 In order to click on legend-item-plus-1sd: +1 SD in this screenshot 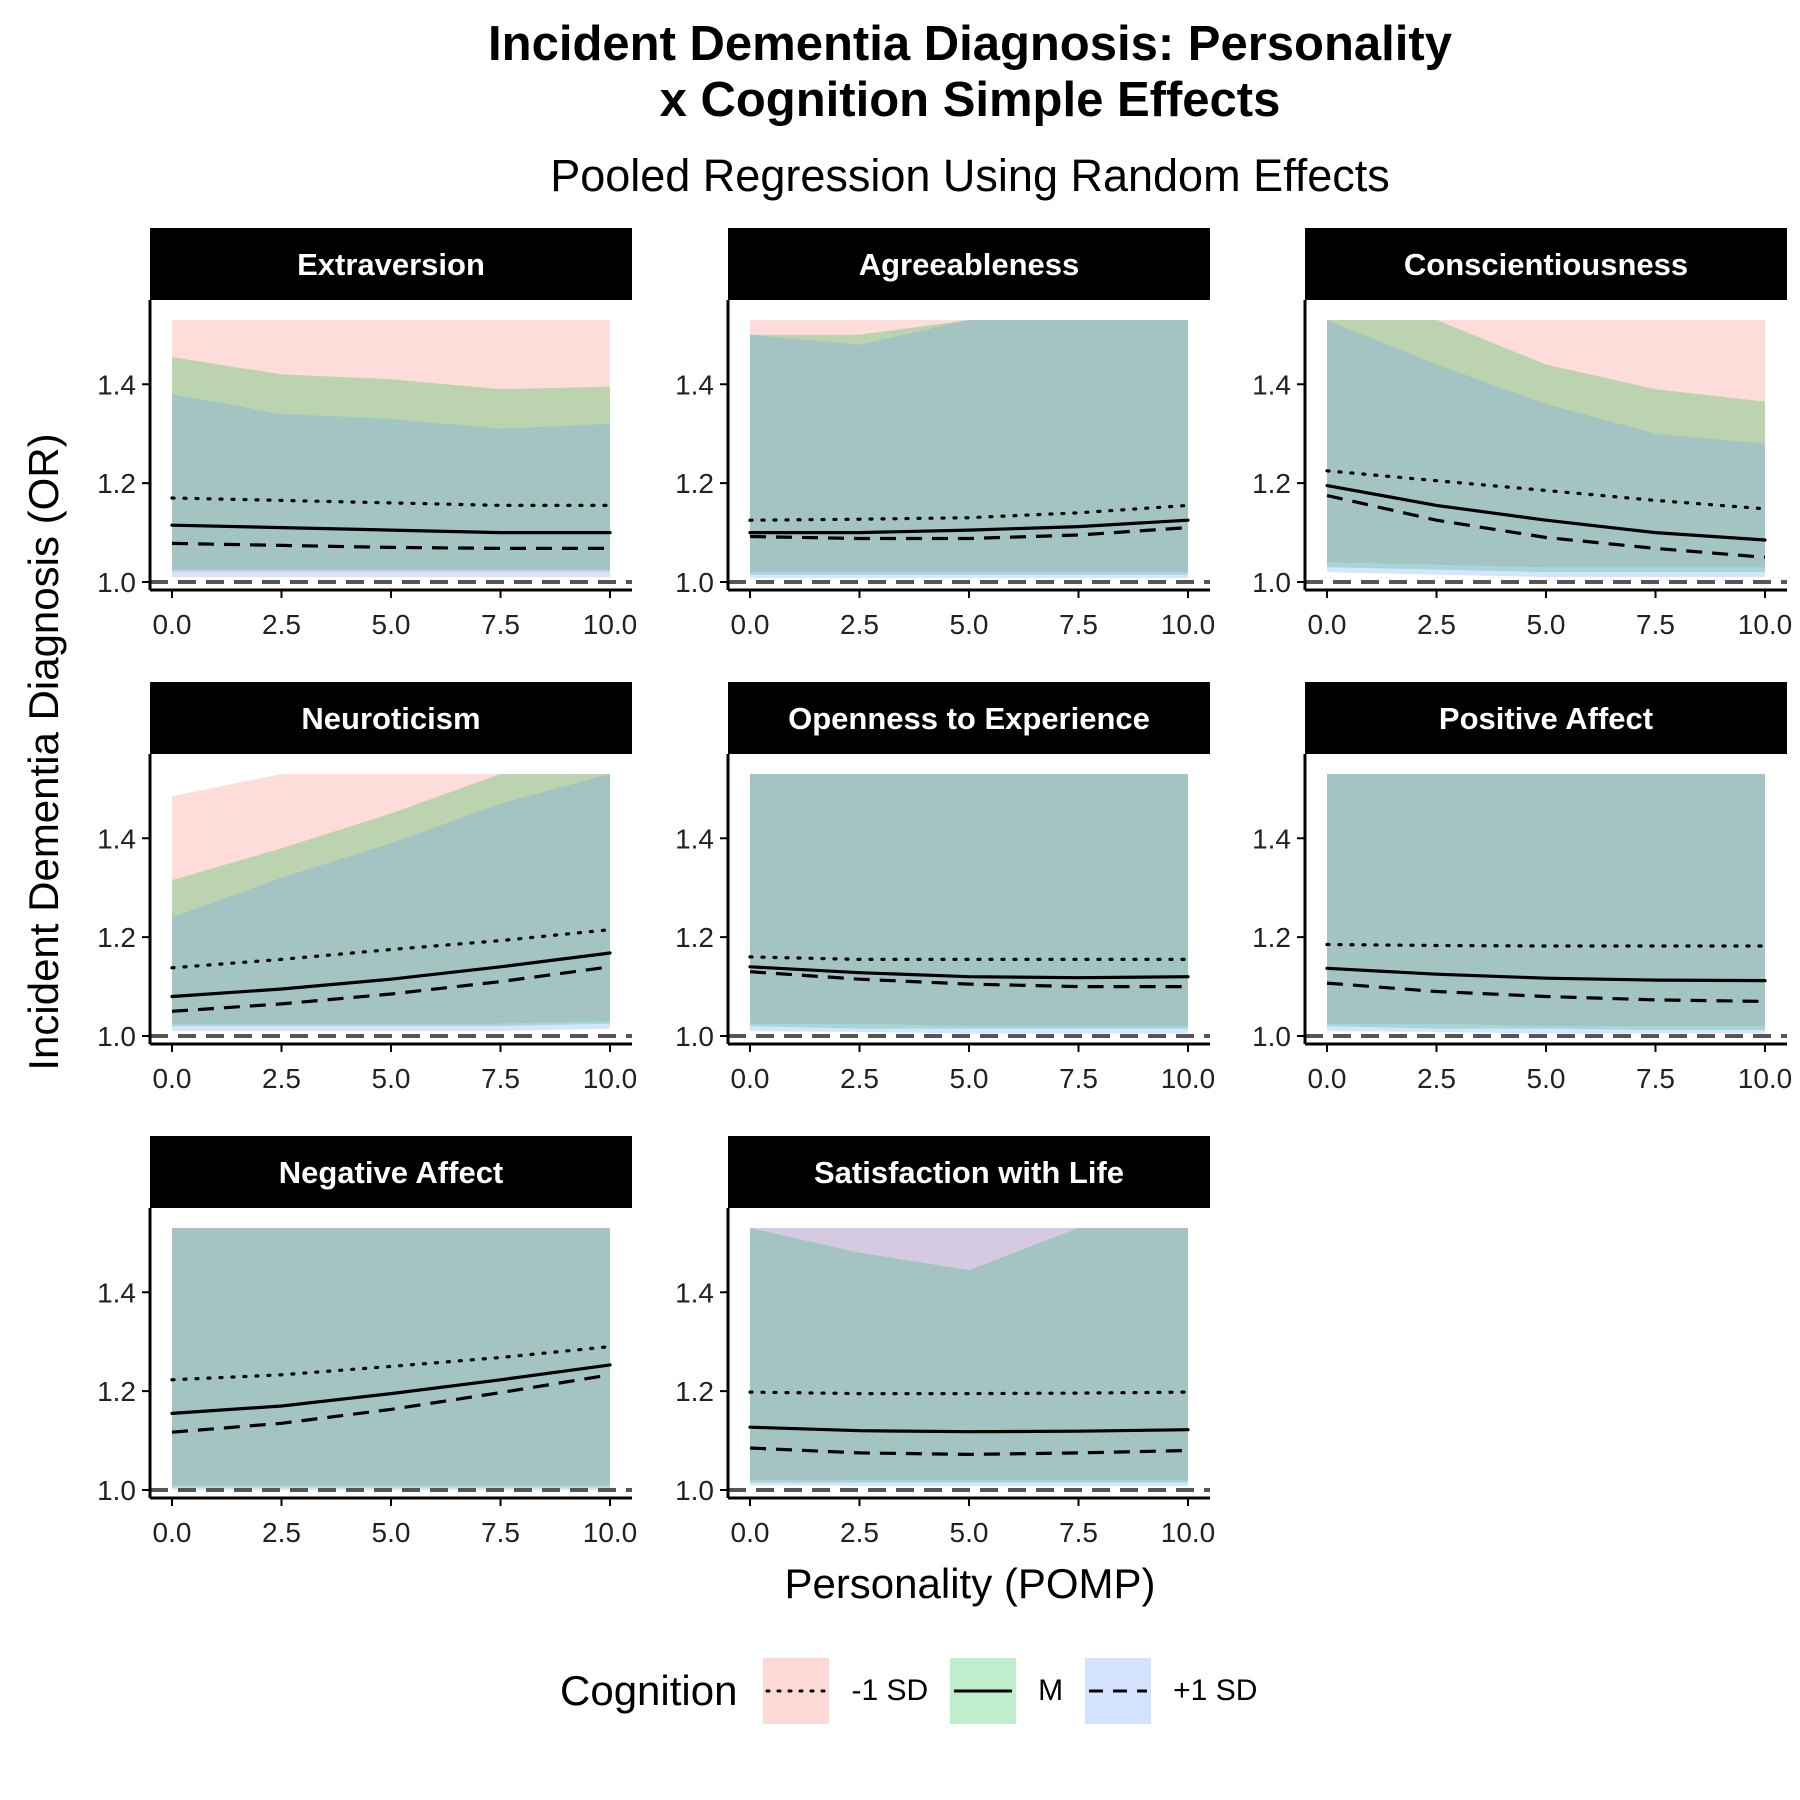, I will do `click(1171, 1691)`.